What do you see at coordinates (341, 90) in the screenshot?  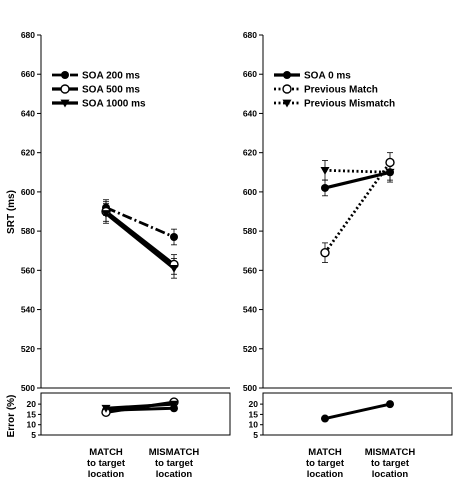 I see `legend-label: Previous Match` at bounding box center [341, 90].